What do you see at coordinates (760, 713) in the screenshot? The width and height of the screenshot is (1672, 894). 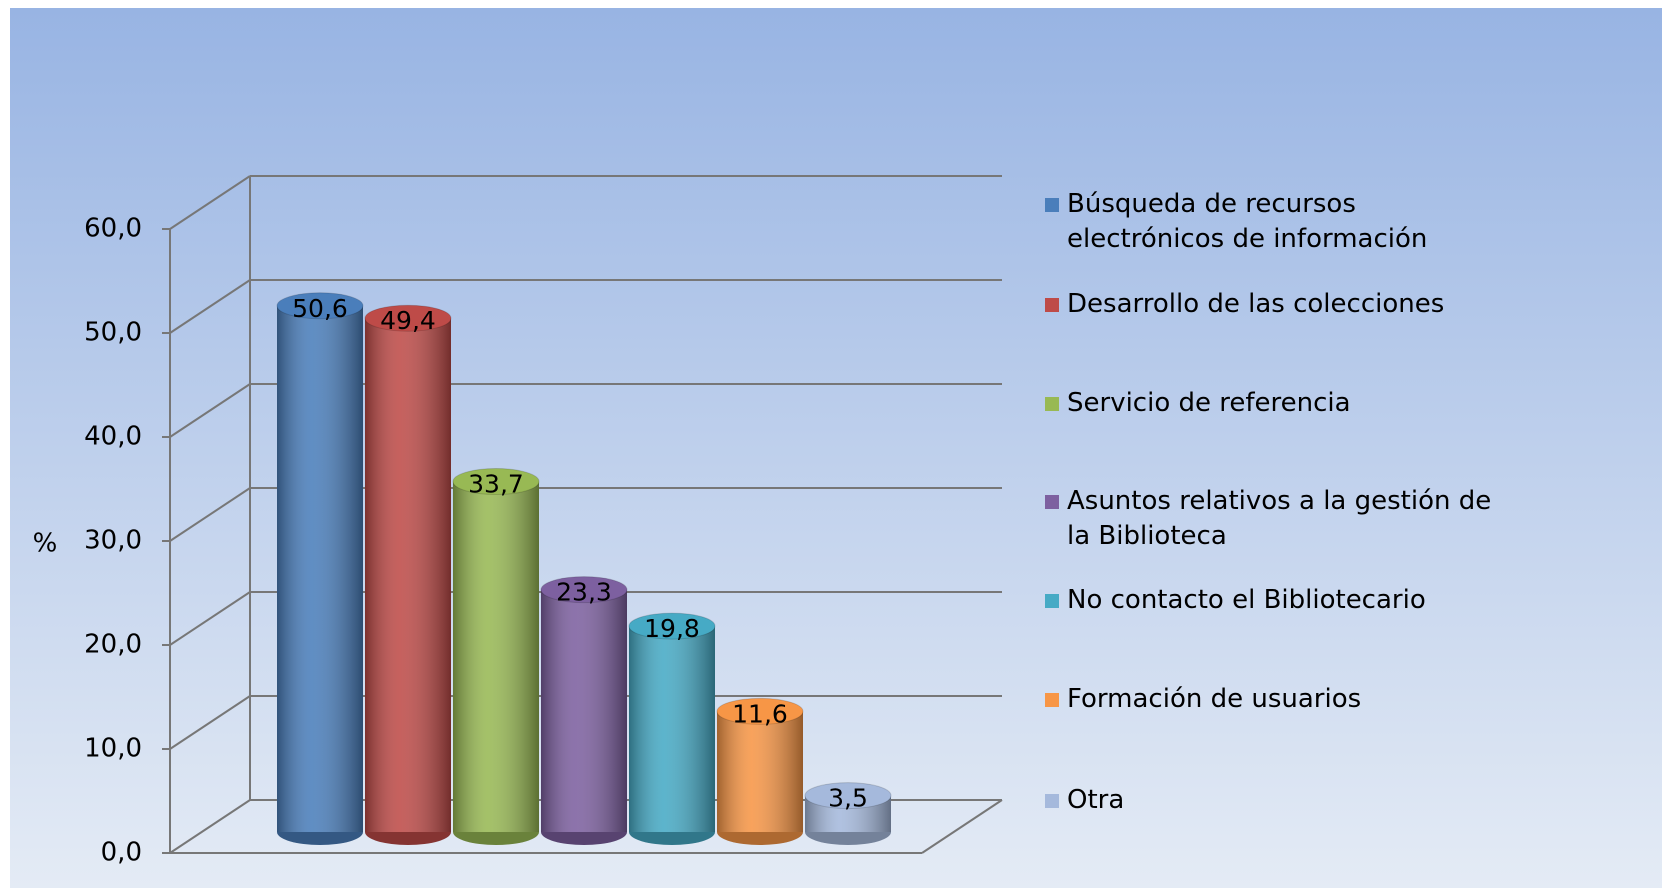 I see `value-label: 11,6` at bounding box center [760, 713].